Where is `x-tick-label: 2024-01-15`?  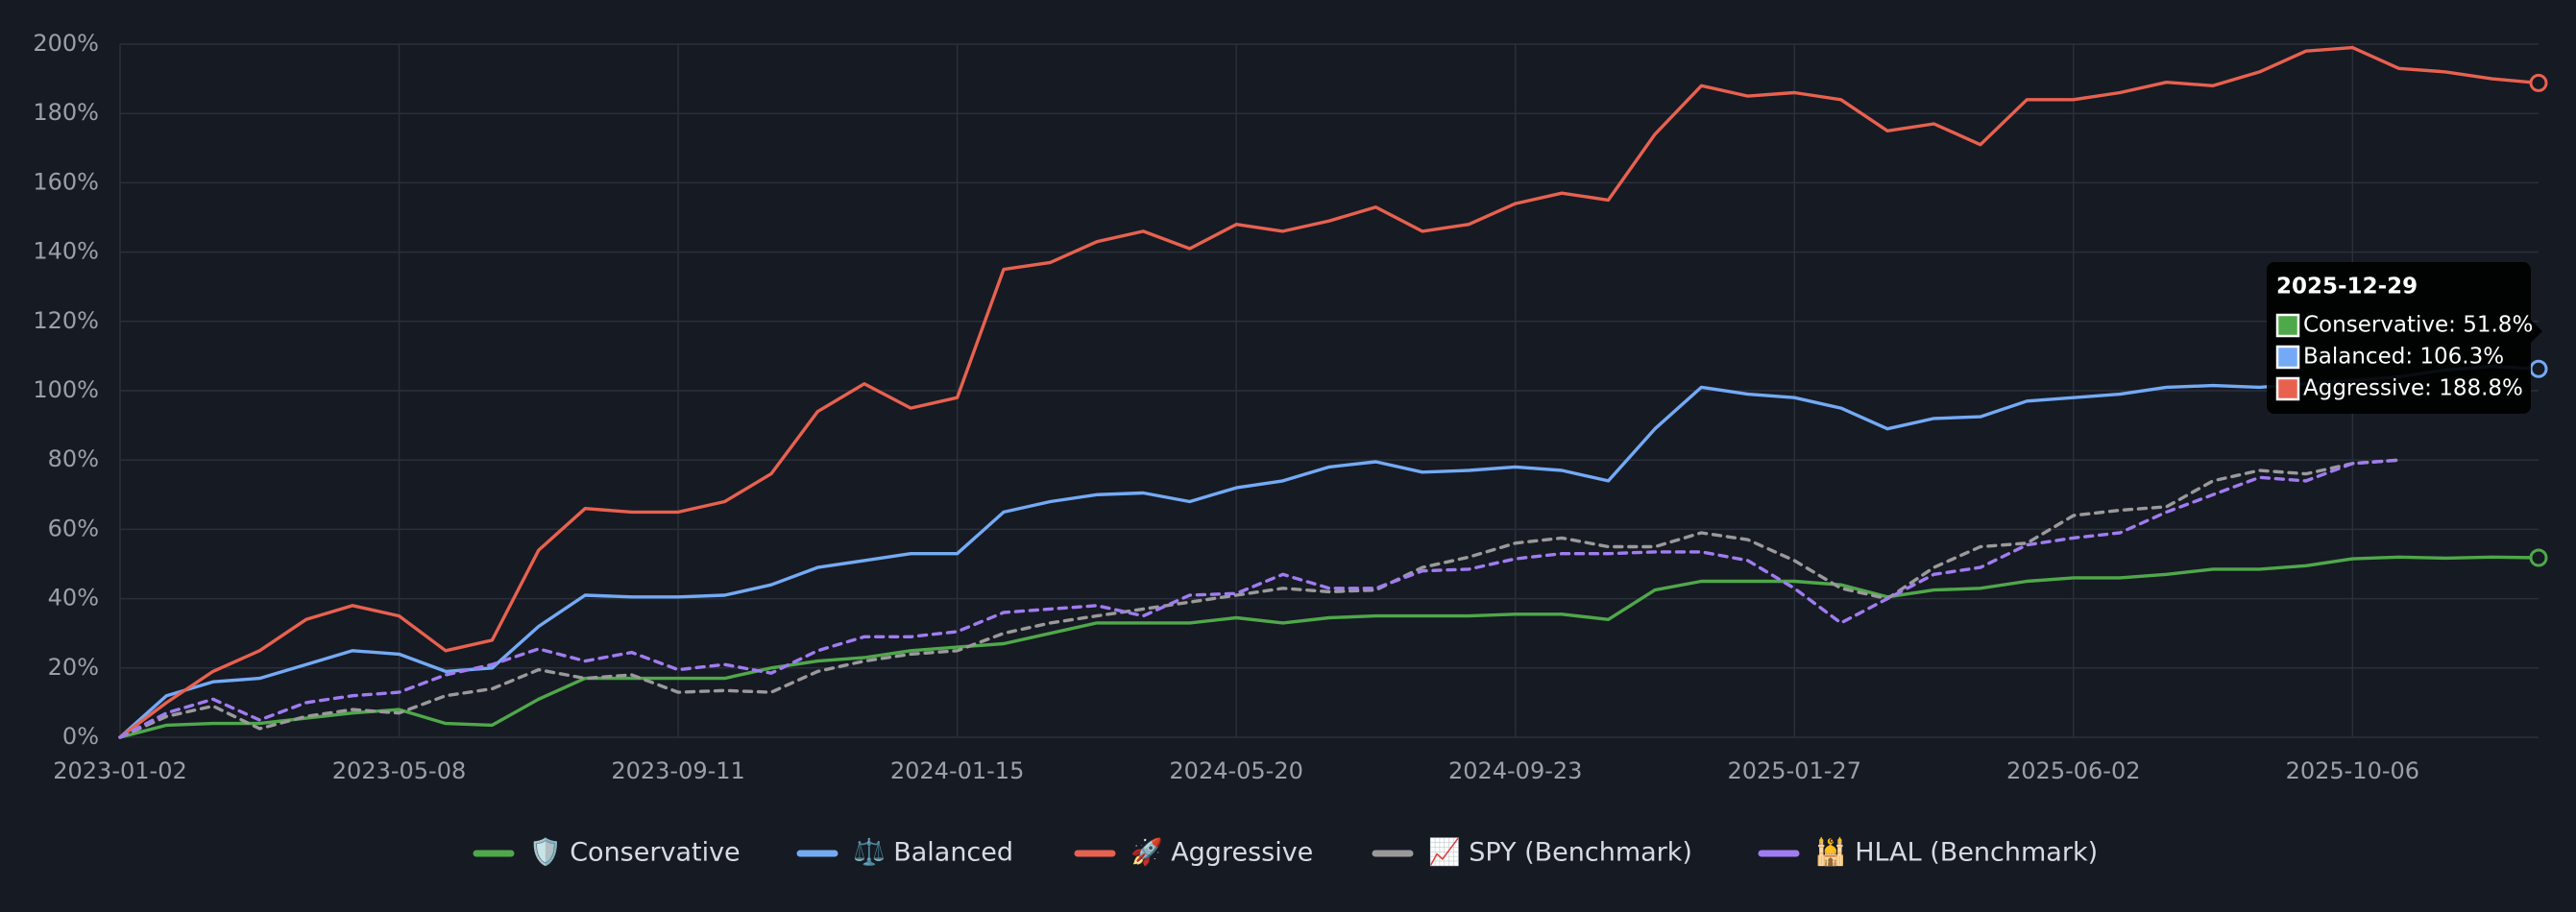
x-tick-label: 2024-01-15 is located at coordinates (957, 770).